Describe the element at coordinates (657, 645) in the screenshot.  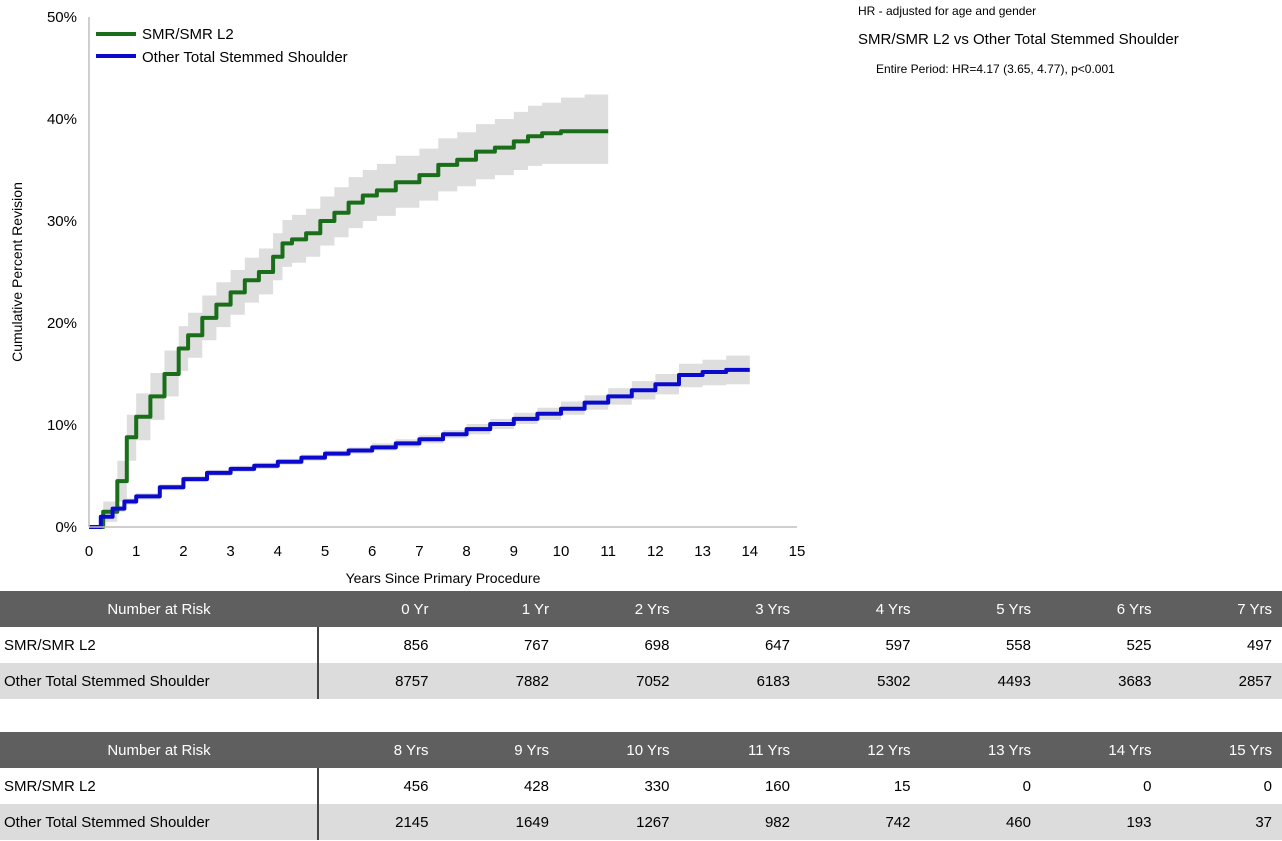
I see `risk-cell: 698` at that location.